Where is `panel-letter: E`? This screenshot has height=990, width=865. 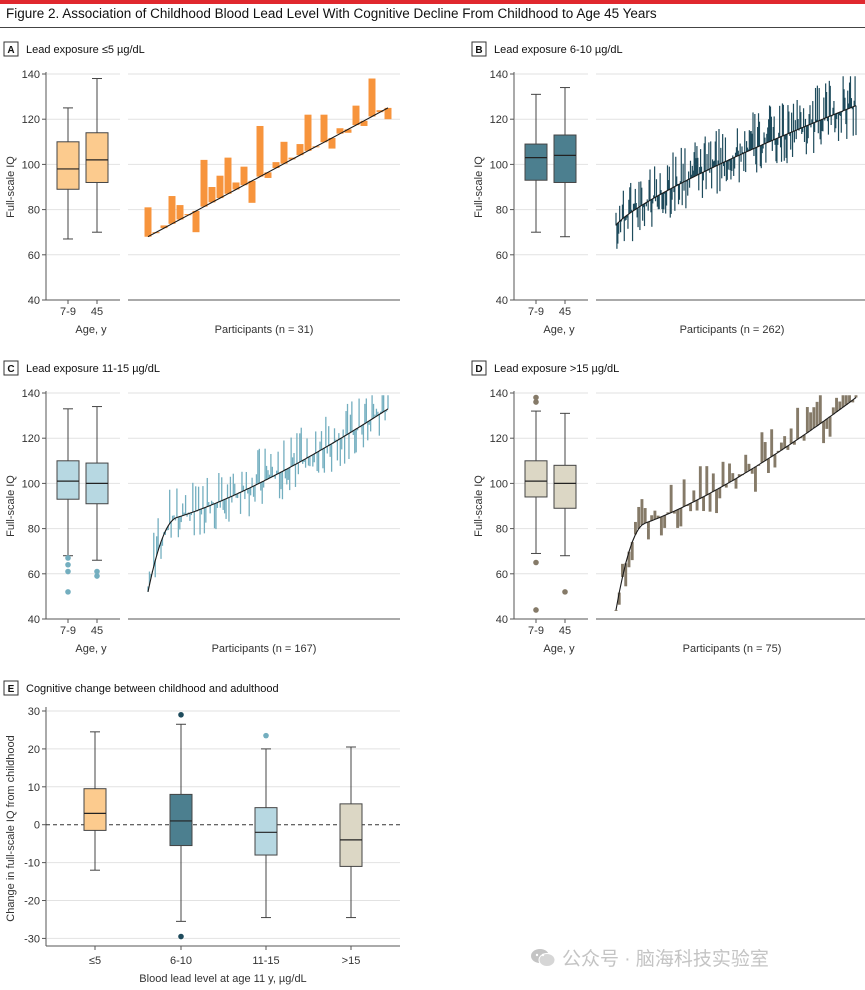
panel-letter: E is located at coordinates (11, 689).